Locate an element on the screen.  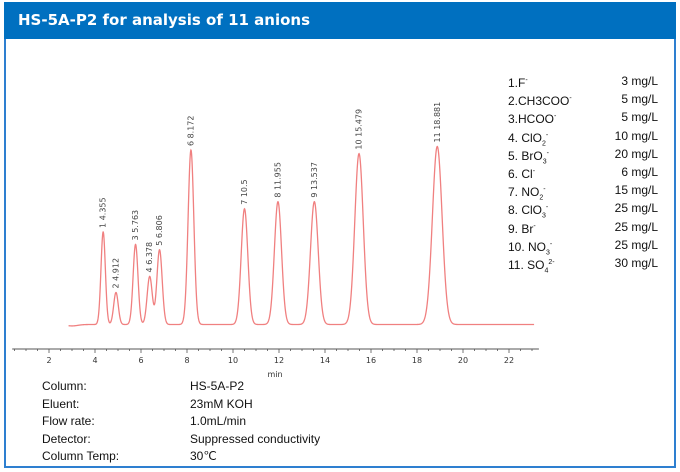
legend-item: 6. Cl- 6 mg/L is located at coordinates (583, 172).